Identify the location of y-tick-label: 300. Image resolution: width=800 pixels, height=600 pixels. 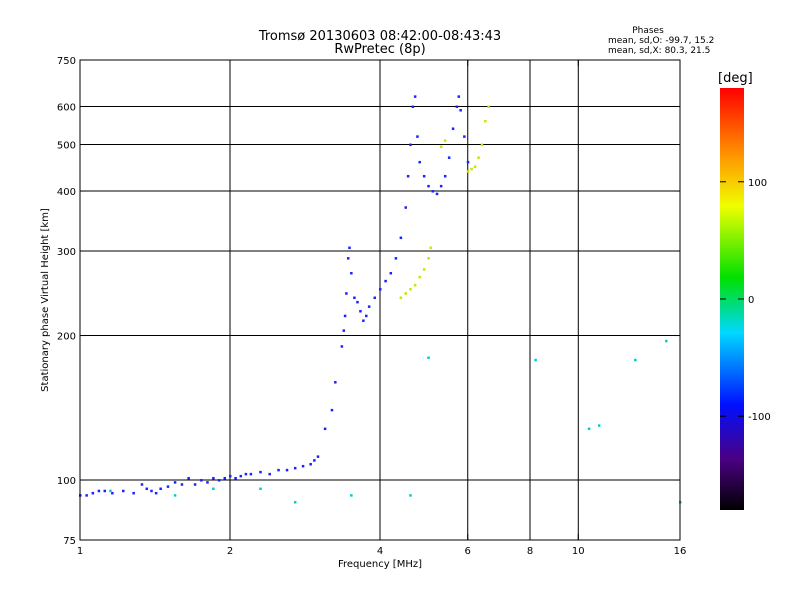
(66, 252).